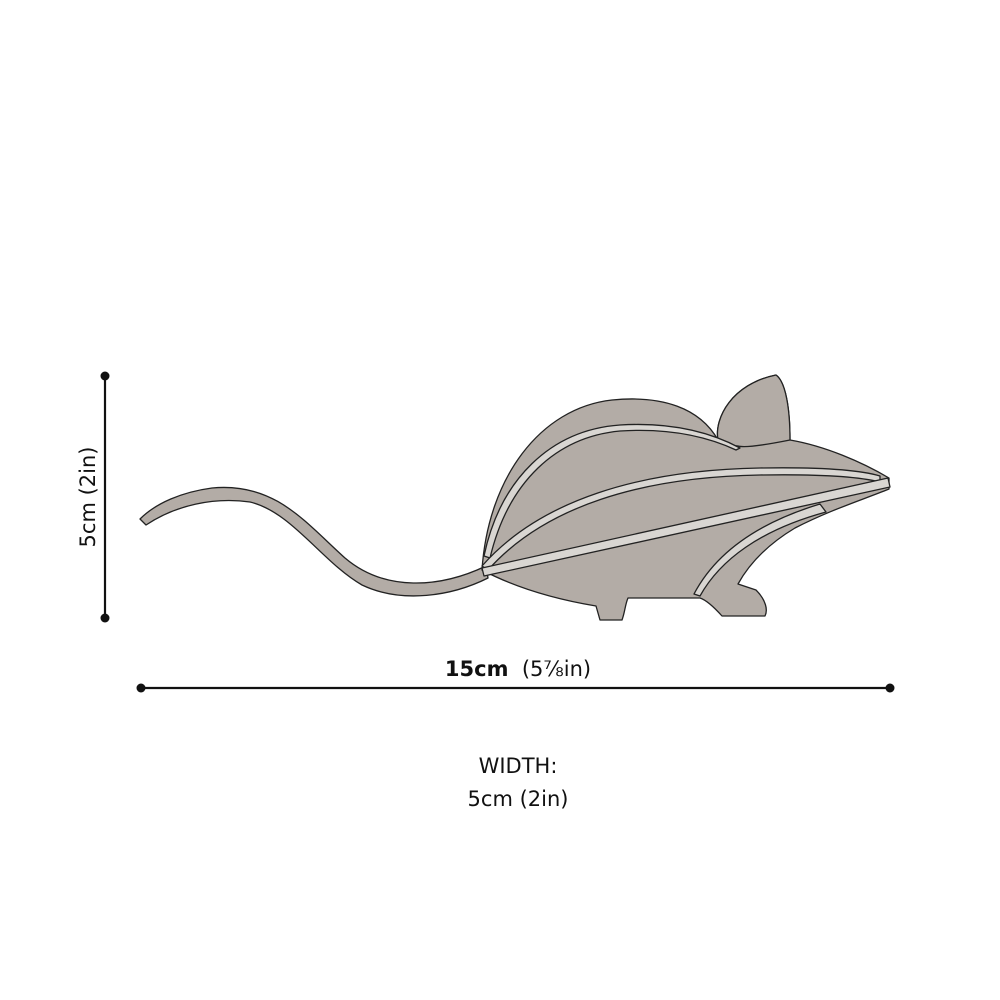  I want to click on mouse-rib-leg, so click(760, 550).